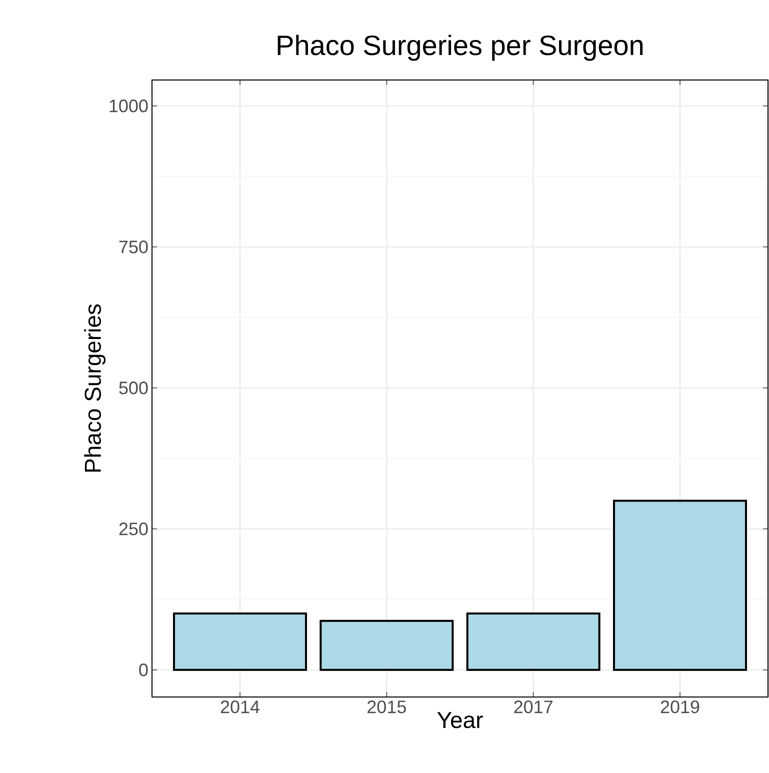 Image resolution: width=769 pixels, height=773 pixels. Describe the element at coordinates (133, 247) in the screenshot. I see `y-tick-label: 750` at that location.